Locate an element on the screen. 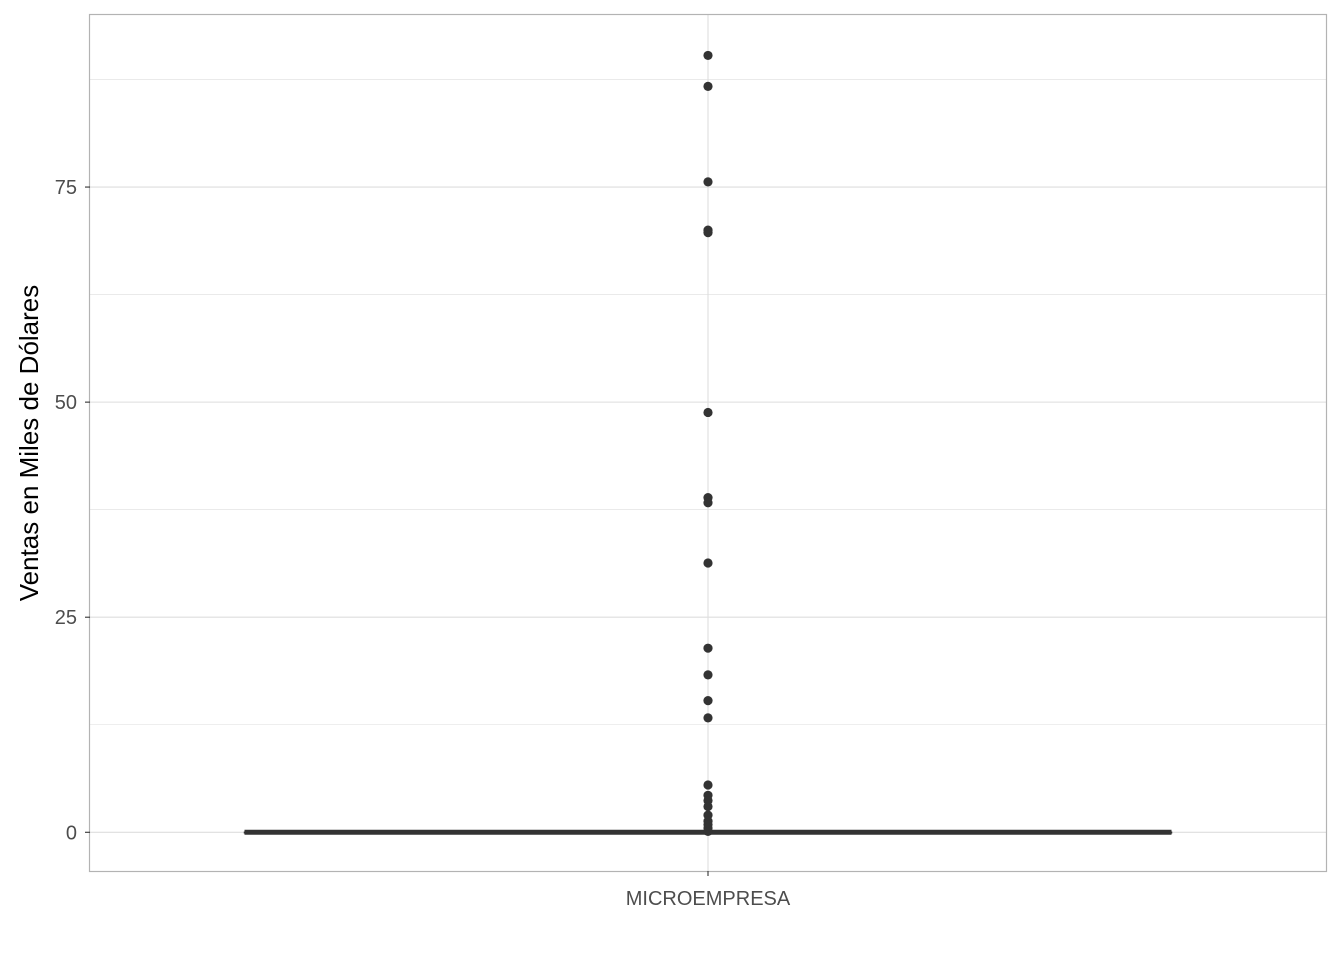  y-tick-label: 50 is located at coordinates (66, 403).